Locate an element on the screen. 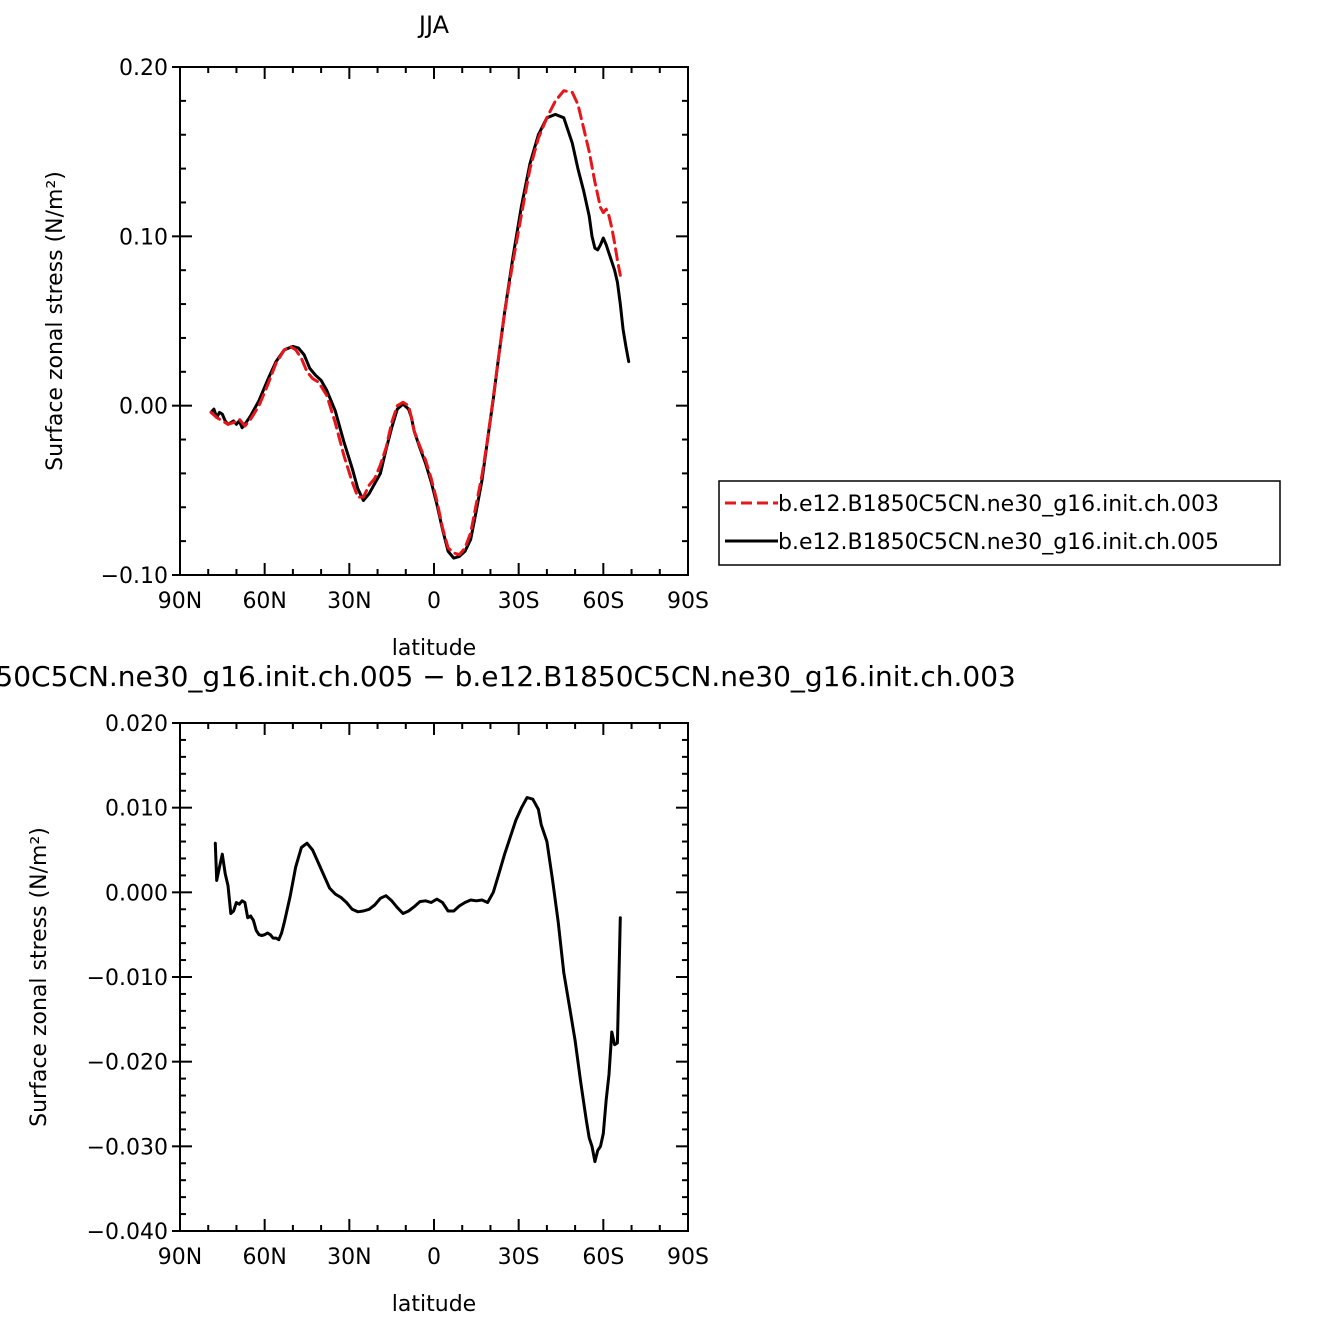  top-x-axis-label: latitude is located at coordinates (434, 648).